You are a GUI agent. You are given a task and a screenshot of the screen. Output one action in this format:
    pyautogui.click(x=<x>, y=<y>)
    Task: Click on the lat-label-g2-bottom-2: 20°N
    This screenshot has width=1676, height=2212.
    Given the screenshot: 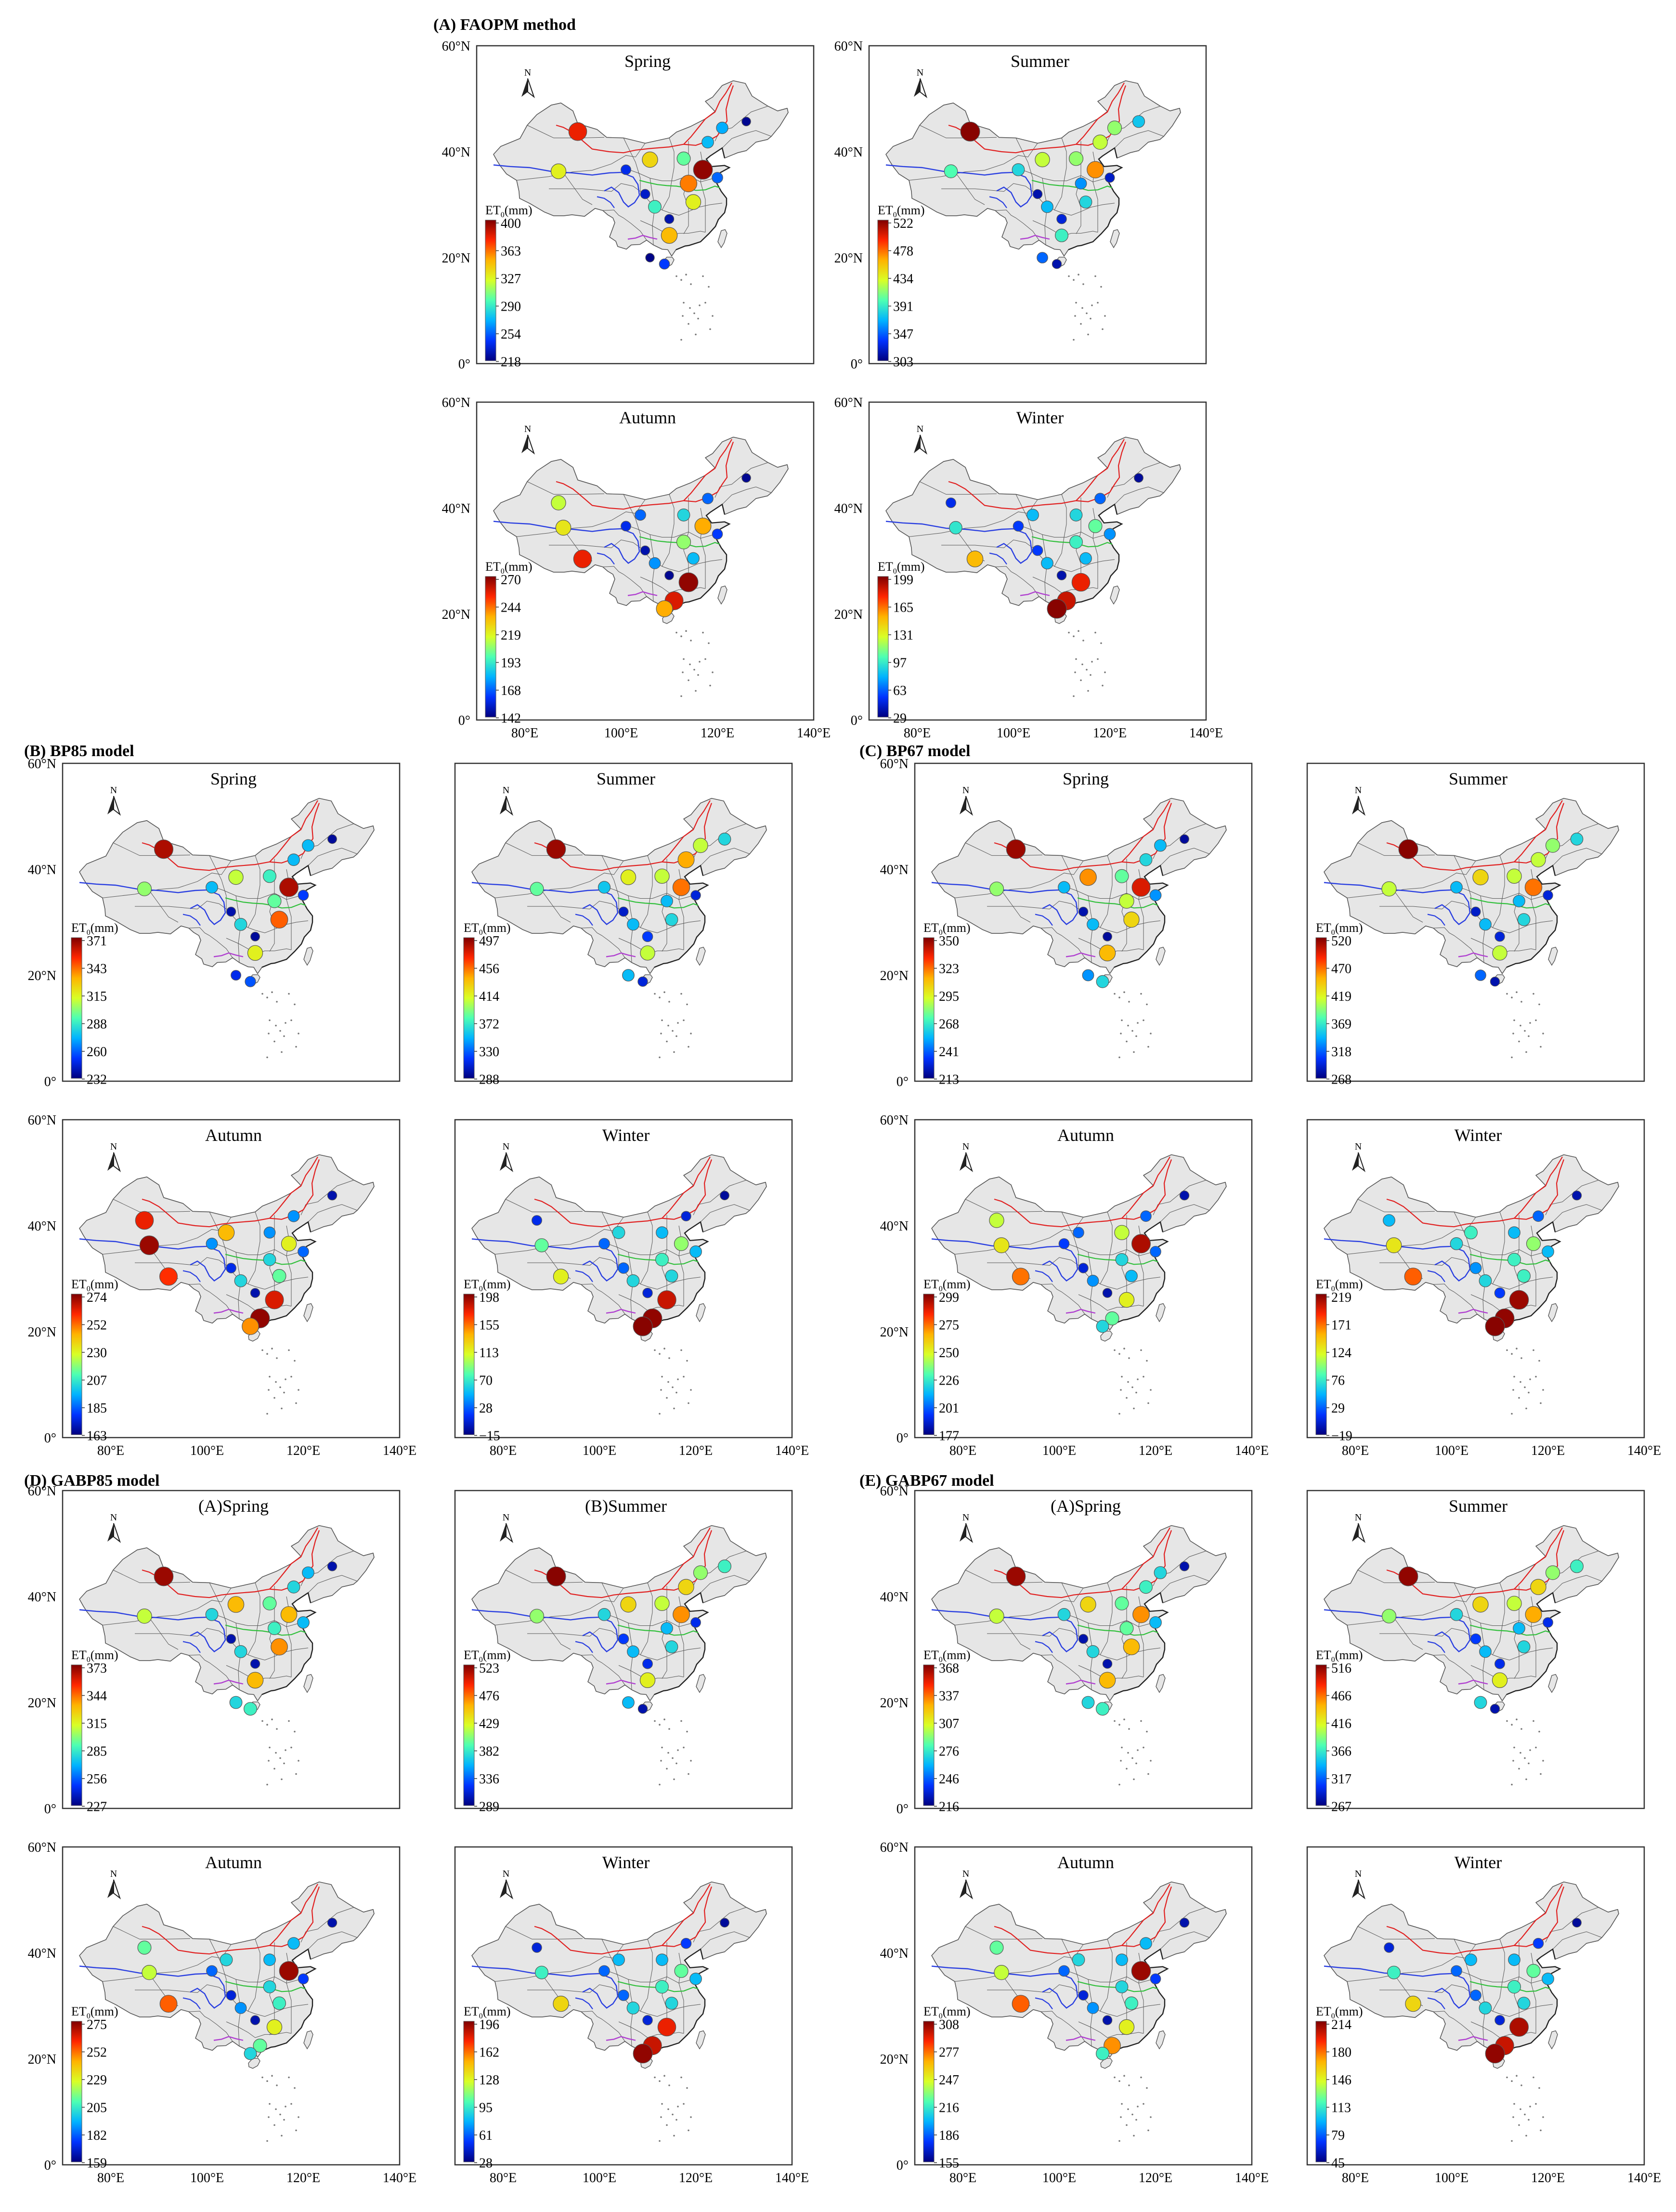 What is the action you would take?
    pyautogui.click(x=894, y=1333)
    